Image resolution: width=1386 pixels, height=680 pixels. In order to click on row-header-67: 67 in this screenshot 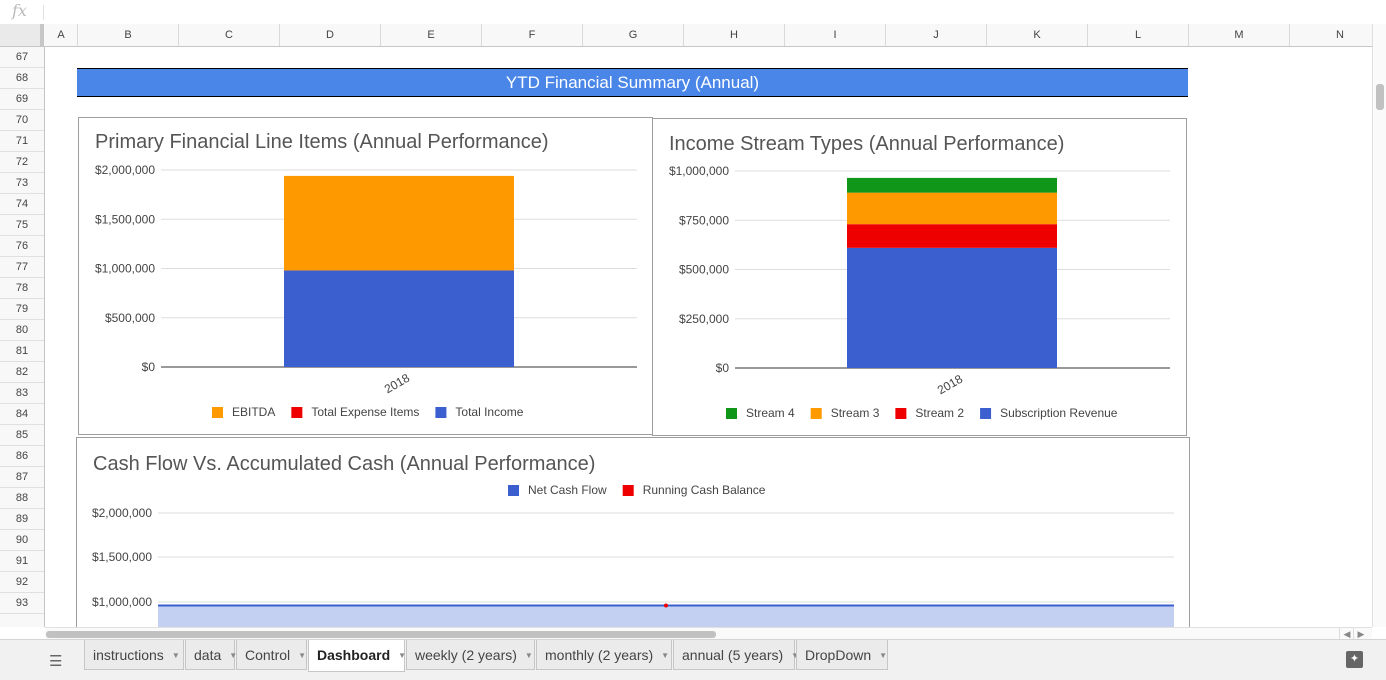, I will do `click(22, 57)`.